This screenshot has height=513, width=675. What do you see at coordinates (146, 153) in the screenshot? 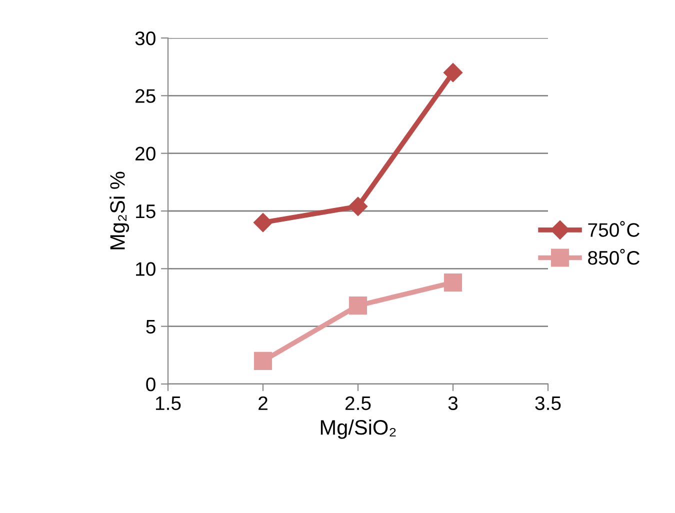
I see `y-tick-label: 20` at bounding box center [146, 153].